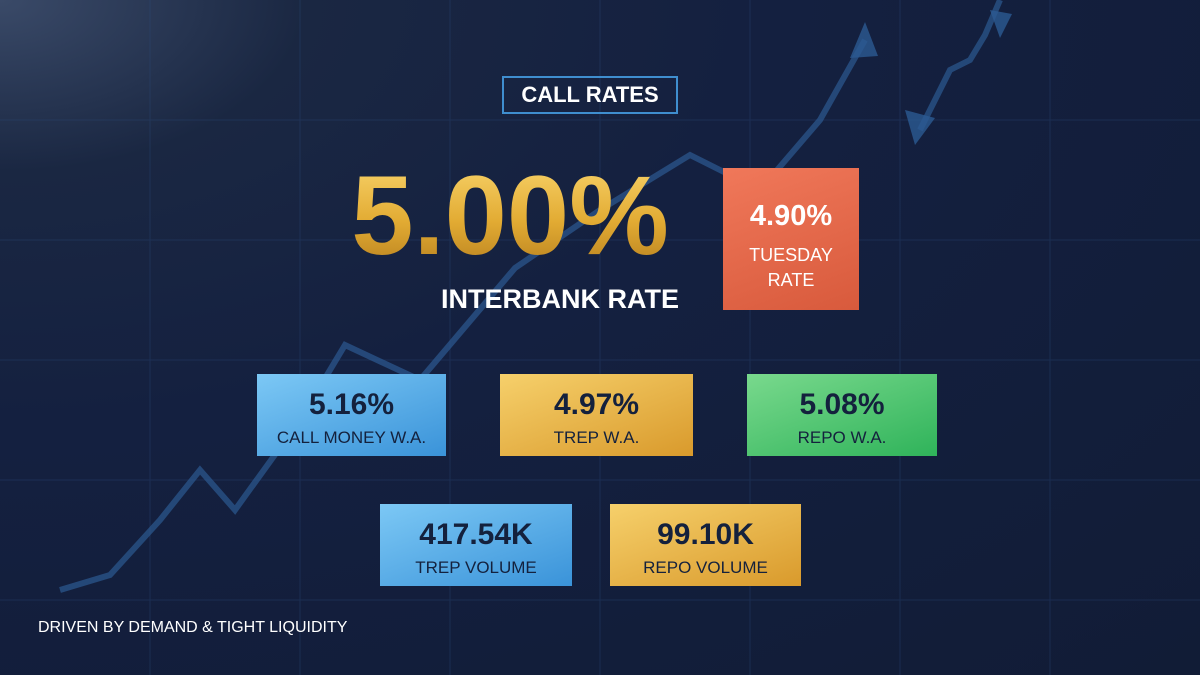 The width and height of the screenshot is (1200, 675). I want to click on card: 417.54K TREP VOLUME, so click(476, 545).